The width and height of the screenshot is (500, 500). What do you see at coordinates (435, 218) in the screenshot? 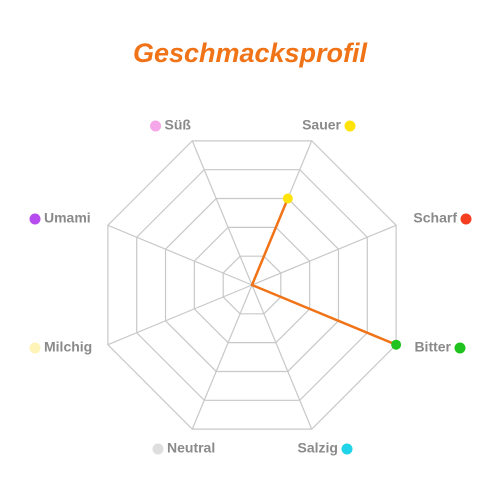
I see `axis-label-3: Scharf` at bounding box center [435, 218].